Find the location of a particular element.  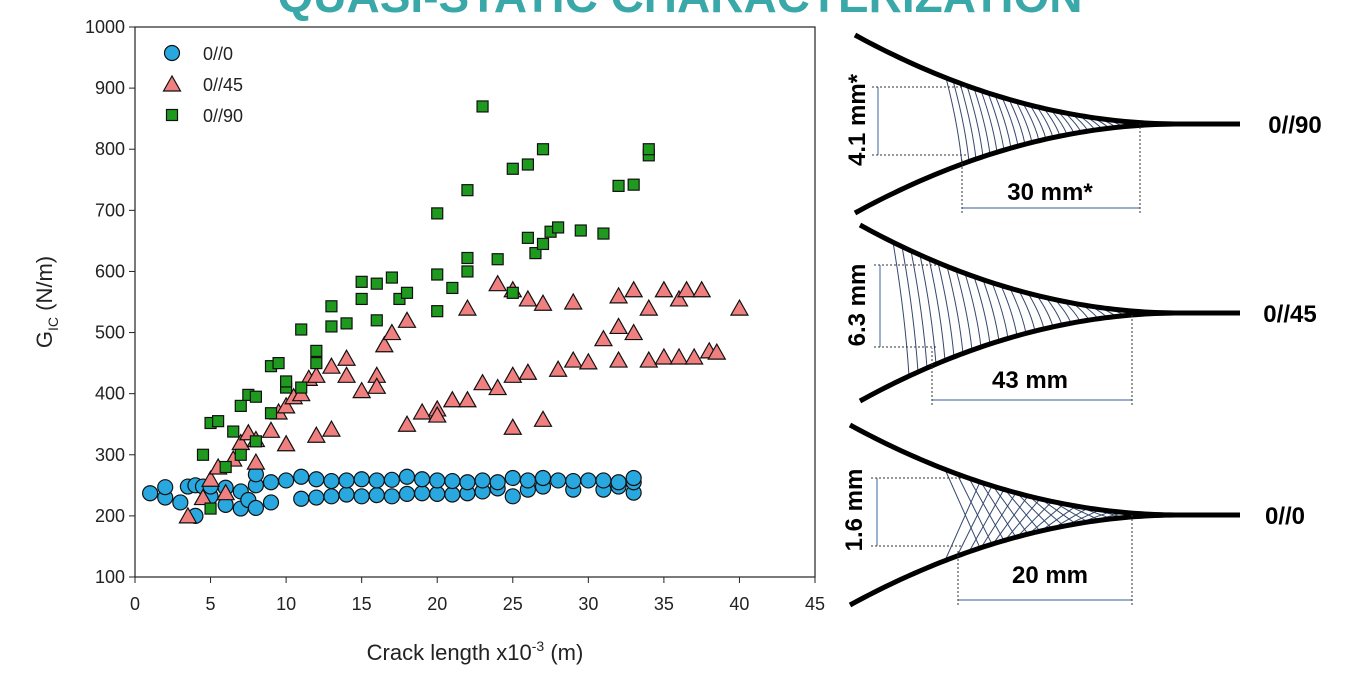

y-tick-label: 300 is located at coordinates (110, 455).